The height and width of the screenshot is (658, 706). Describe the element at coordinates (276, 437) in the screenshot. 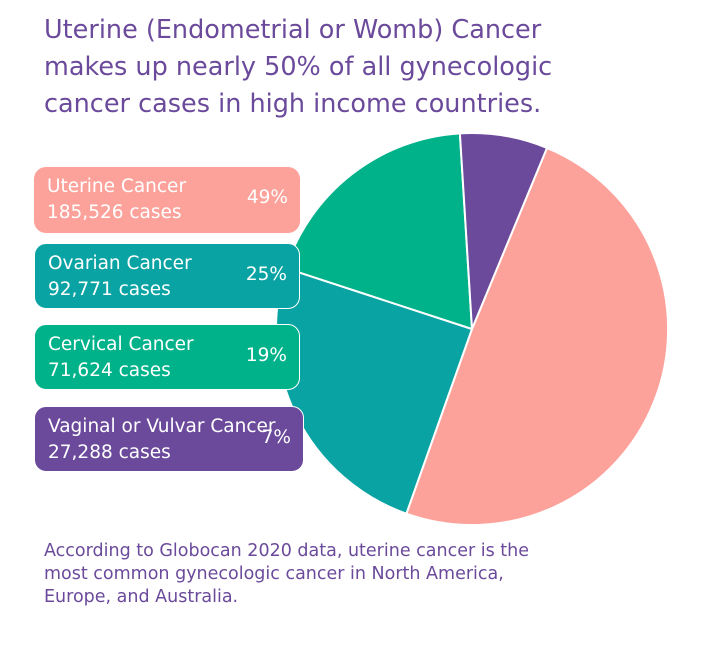

I see `legend-label-percent: 7%` at that location.